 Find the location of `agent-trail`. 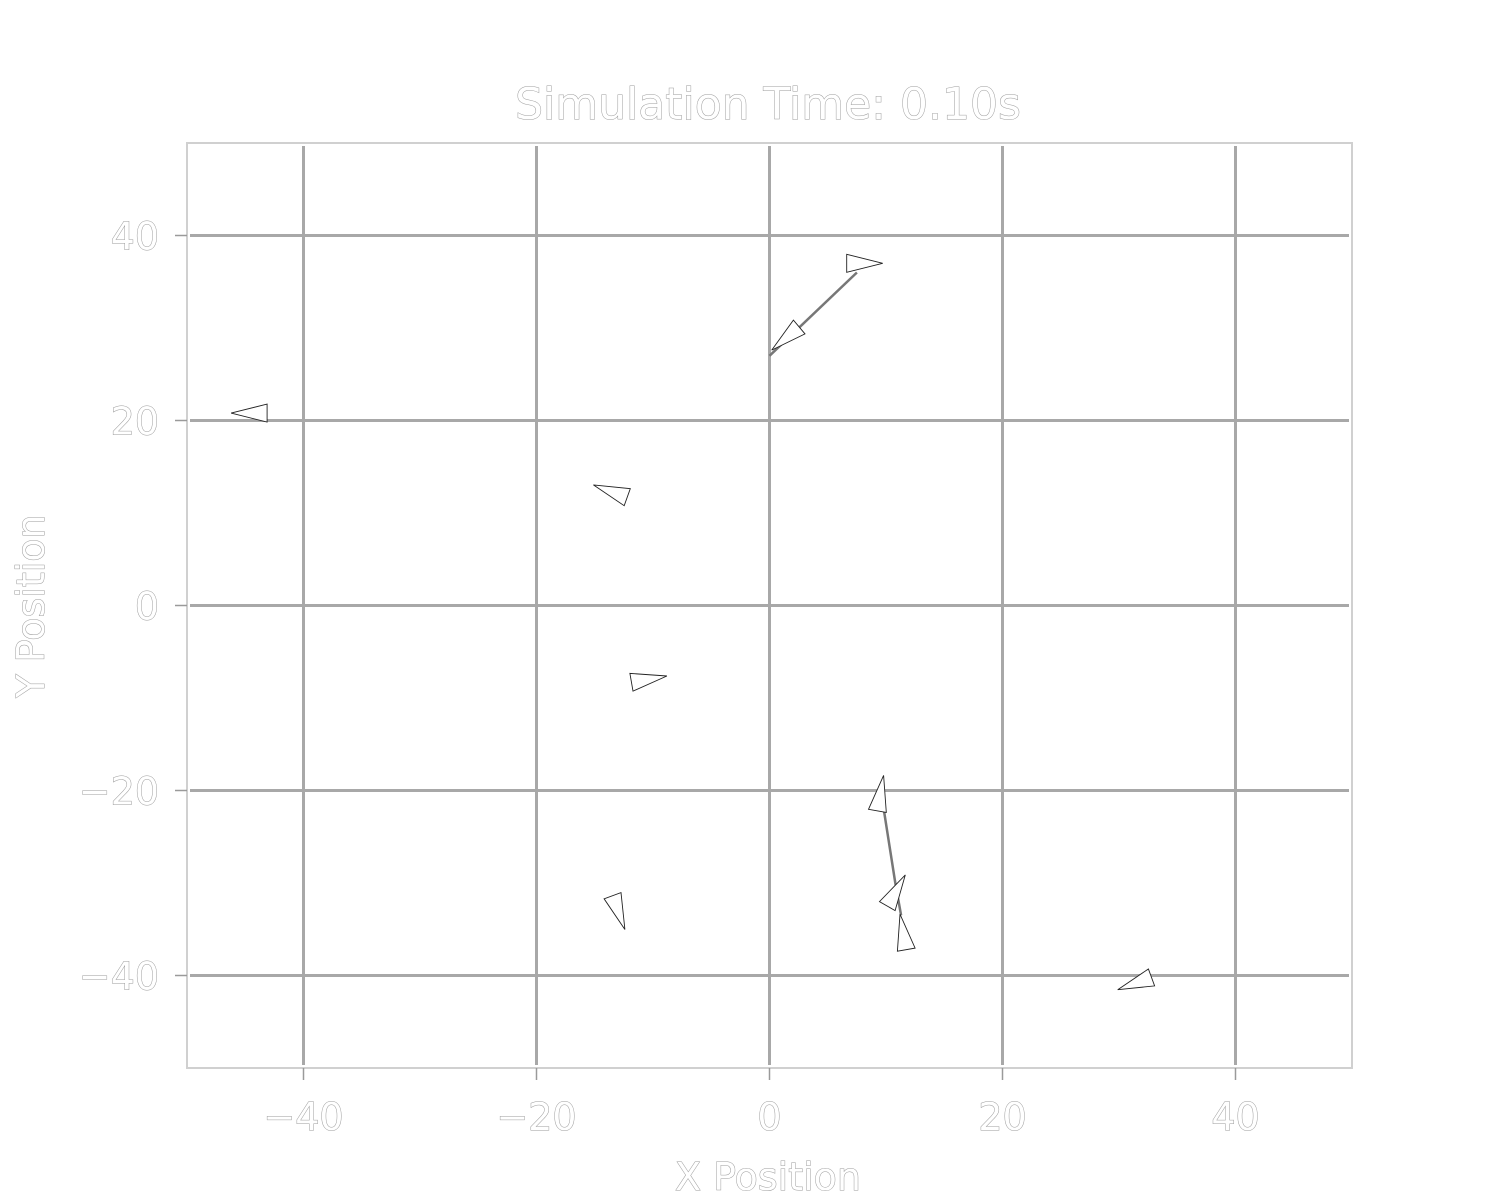

agent-trail is located at coordinates (892, 862).